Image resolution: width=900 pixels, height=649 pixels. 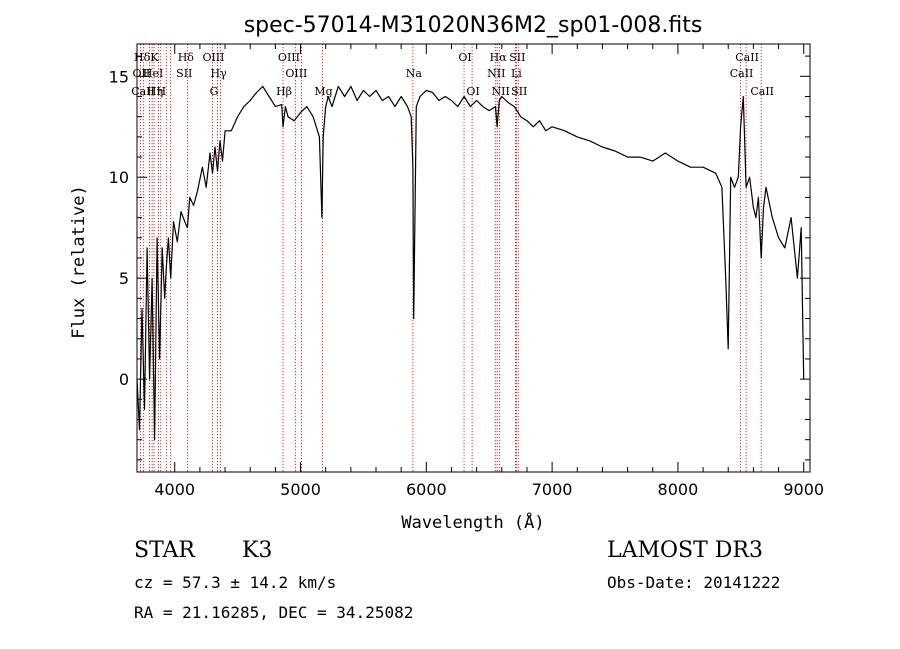 I want to click on line-marker-label: Hη, so click(x=155, y=91).